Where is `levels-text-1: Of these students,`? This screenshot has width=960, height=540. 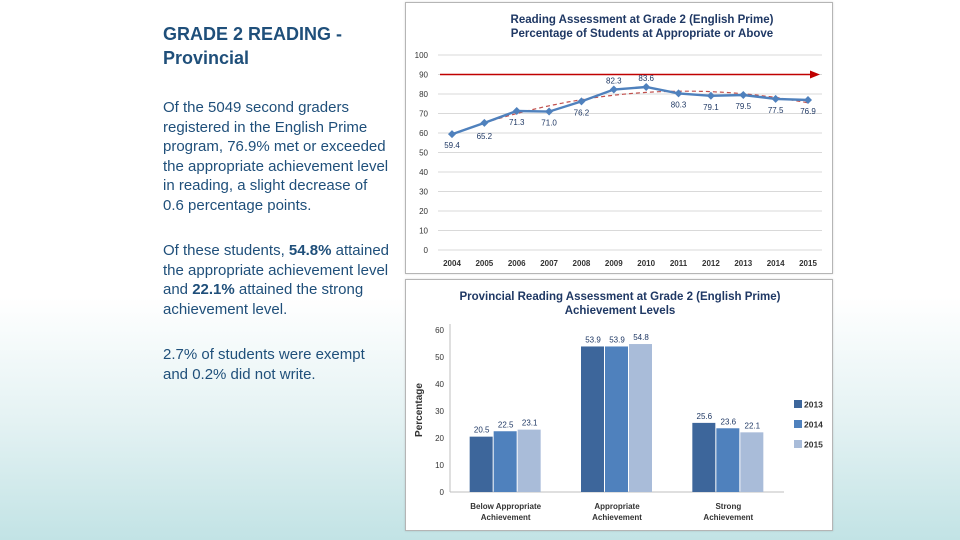
levels-text-1: Of these students, is located at coordinates (226, 250).